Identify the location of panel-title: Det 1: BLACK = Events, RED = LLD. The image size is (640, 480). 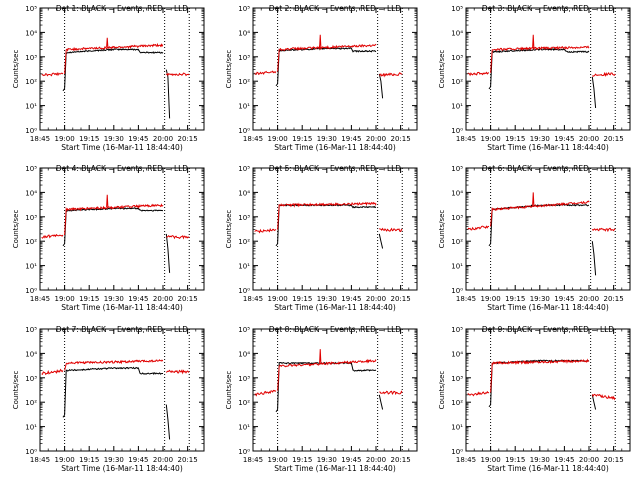
(122, 8).